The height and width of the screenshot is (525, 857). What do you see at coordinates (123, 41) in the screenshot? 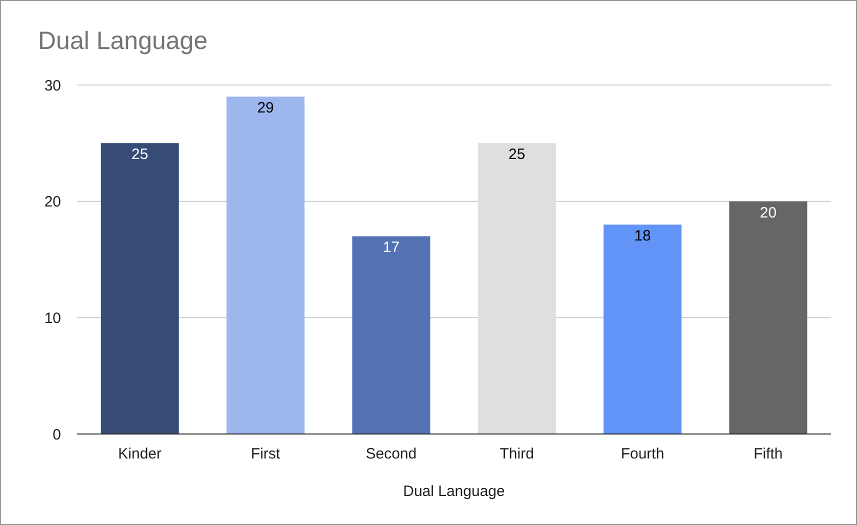
I see `chart-title: Dual Language` at bounding box center [123, 41].